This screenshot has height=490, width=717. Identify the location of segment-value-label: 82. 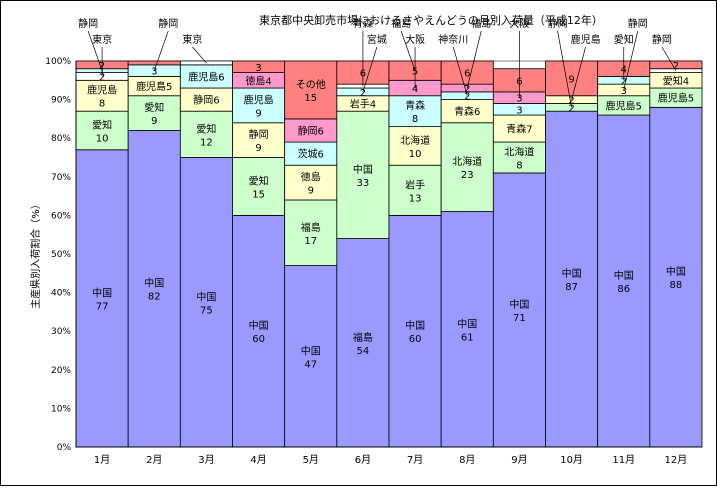
(154, 297).